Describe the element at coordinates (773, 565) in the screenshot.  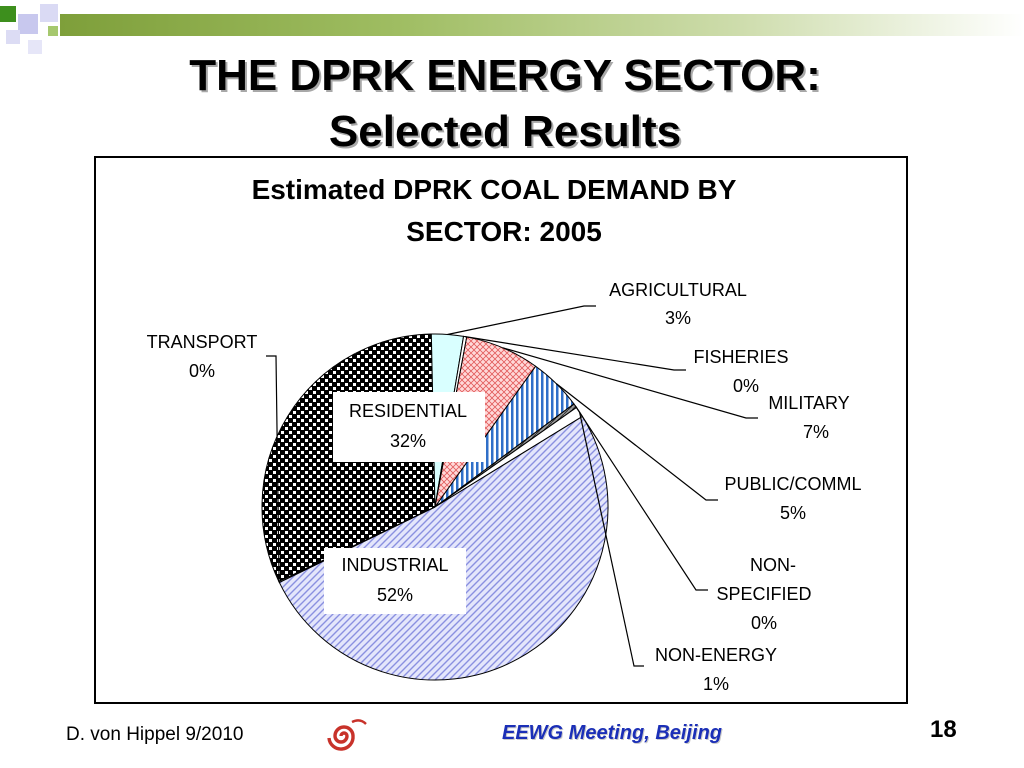
I see `non-specified-label-line-1: NON-` at that location.